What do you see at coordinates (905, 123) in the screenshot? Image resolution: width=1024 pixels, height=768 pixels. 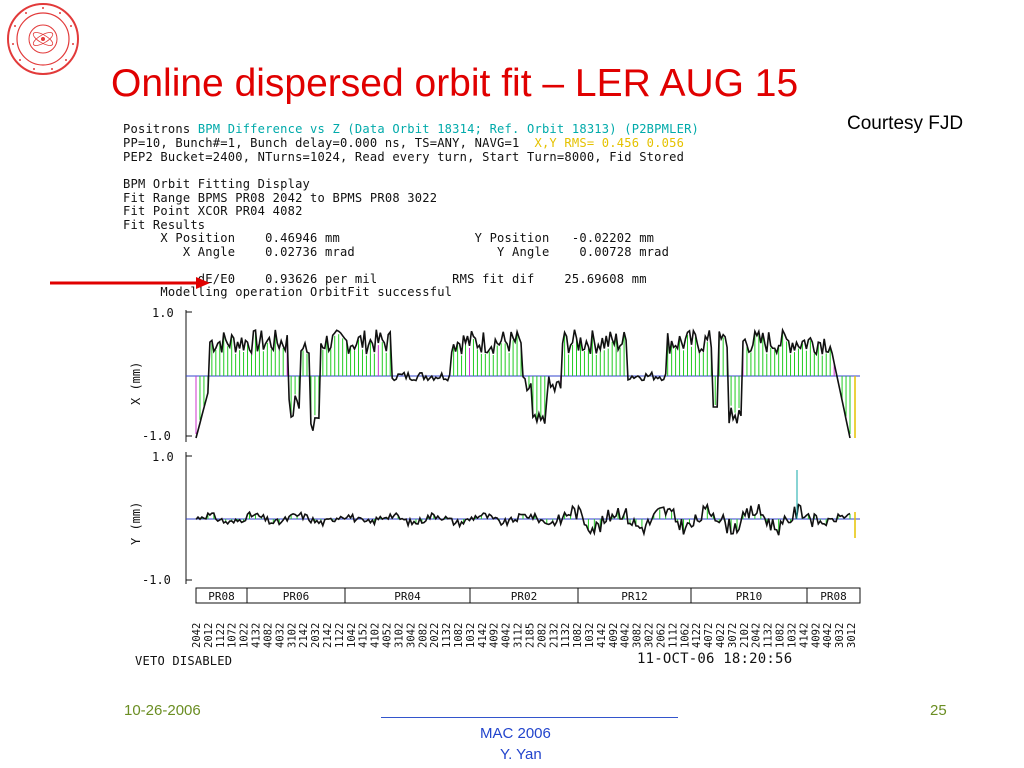 I see `courtesy-note: Courtesy FJD` at bounding box center [905, 123].